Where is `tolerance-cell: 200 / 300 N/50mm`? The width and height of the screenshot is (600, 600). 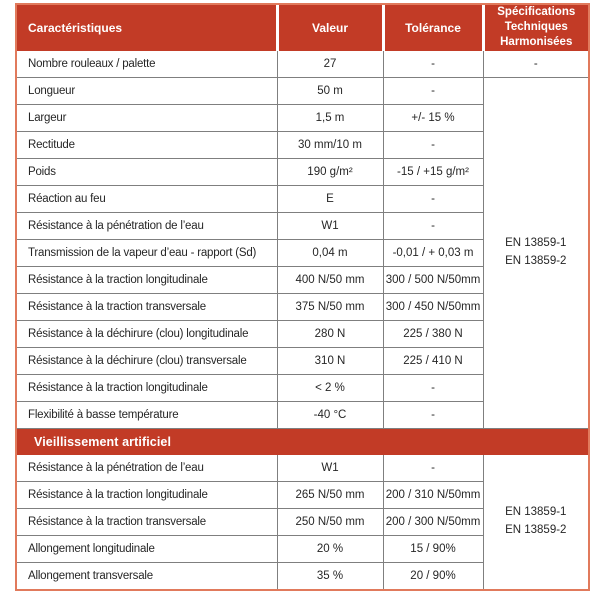 tolerance-cell: 200 / 300 N/50mm is located at coordinates (433, 521).